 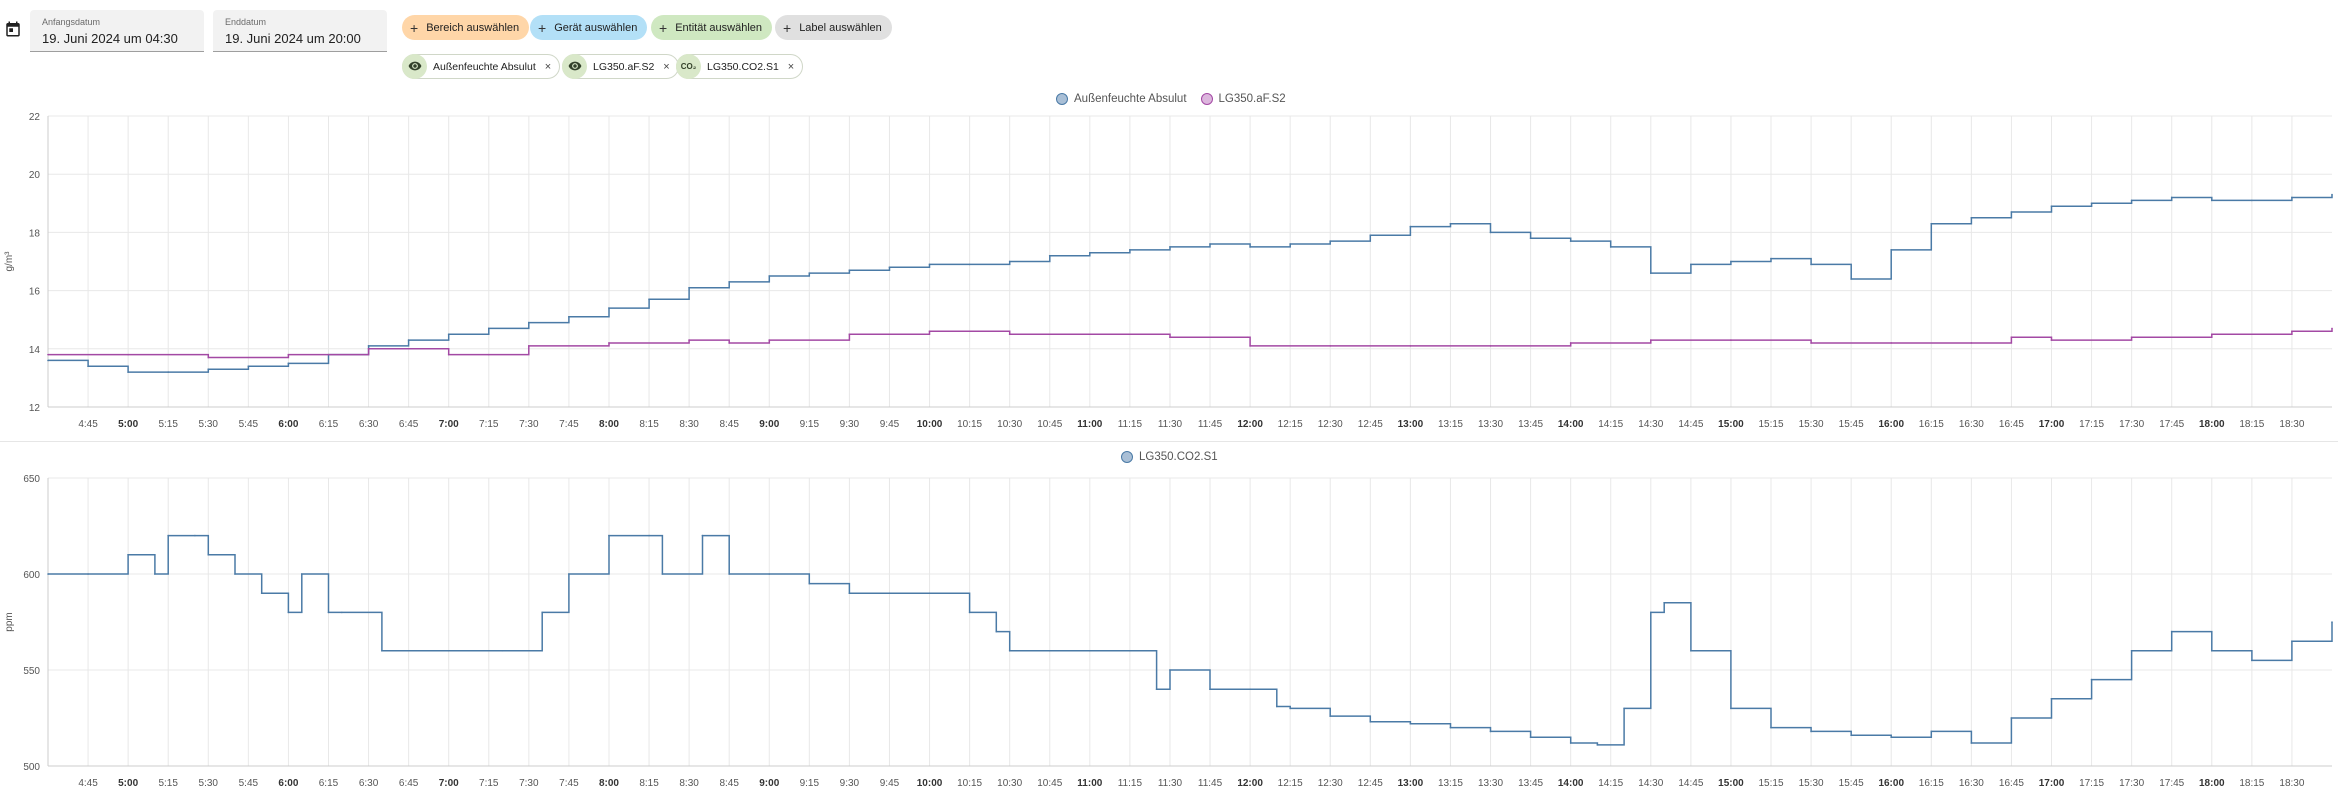 What do you see at coordinates (930, 783) in the screenshot?
I see `x-tick-label: 10:00` at bounding box center [930, 783].